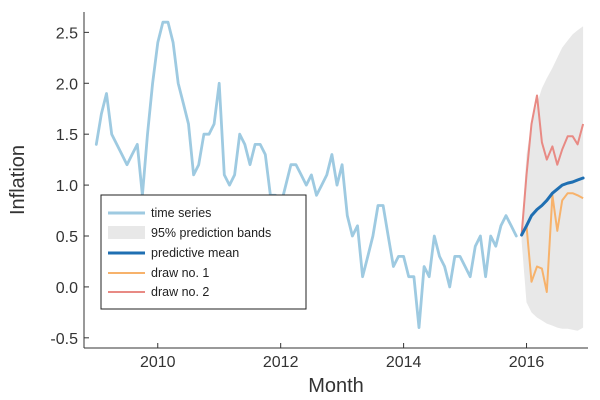  I want to click on legend-swatch-prediction-bands, so click(126, 232).